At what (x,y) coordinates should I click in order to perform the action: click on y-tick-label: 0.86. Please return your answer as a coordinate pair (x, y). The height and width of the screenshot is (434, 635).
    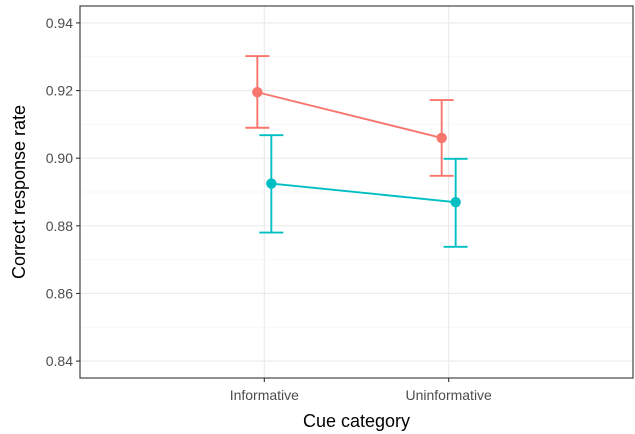
    Looking at the image, I should click on (59, 293).